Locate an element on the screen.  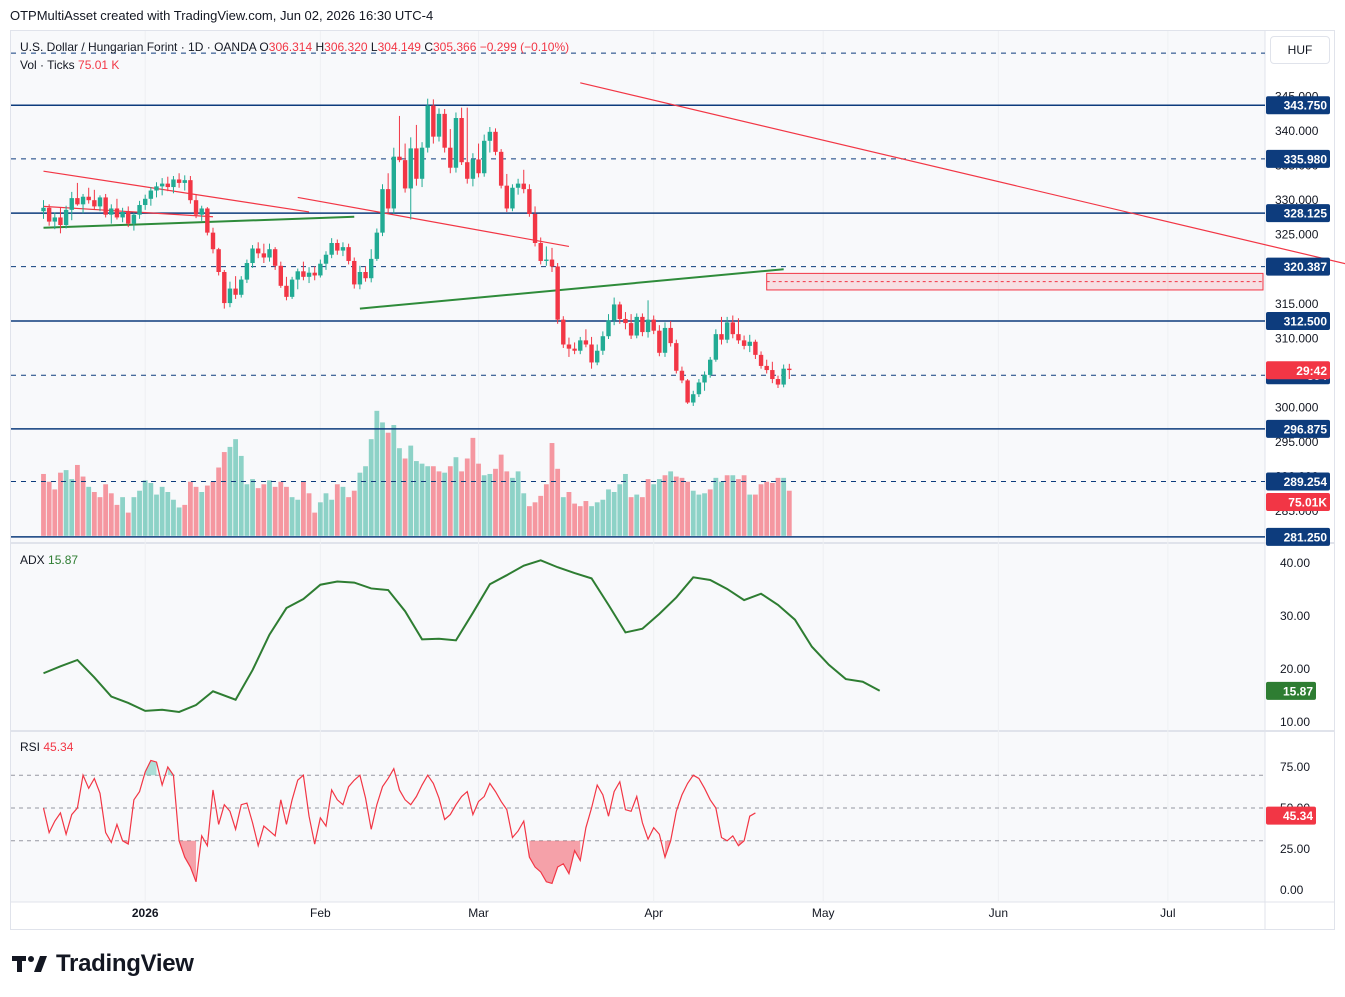
volume-legend: Vol · Ticks 75.01 K is located at coordinates (69, 65).